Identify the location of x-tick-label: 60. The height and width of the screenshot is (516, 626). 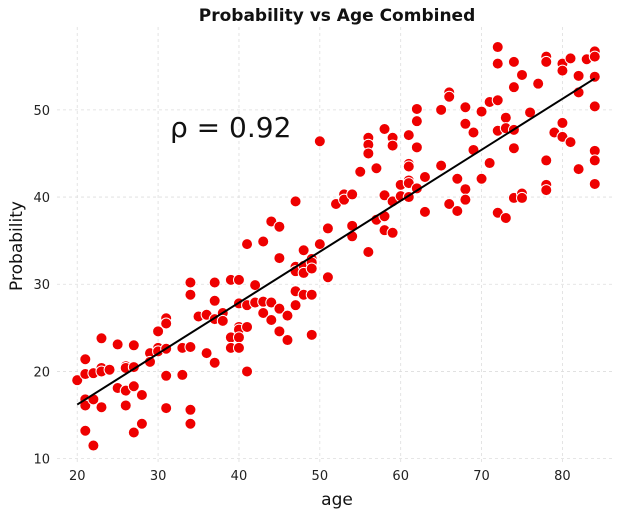
(400, 476).